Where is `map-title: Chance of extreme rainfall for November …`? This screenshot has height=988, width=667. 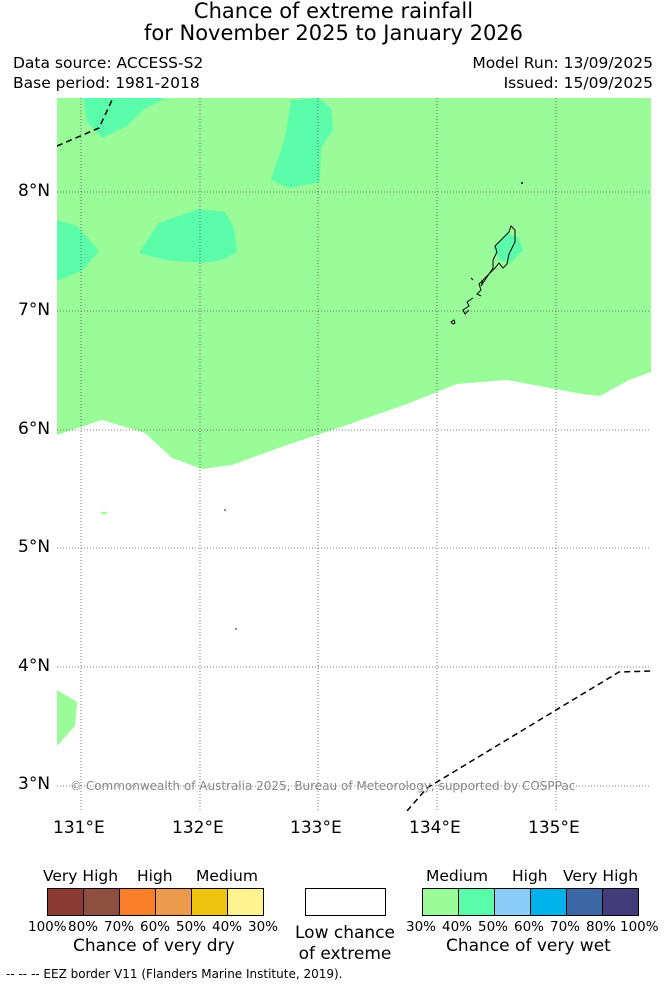
map-title: Chance of extreme rainfall for November … is located at coordinates (333, 22).